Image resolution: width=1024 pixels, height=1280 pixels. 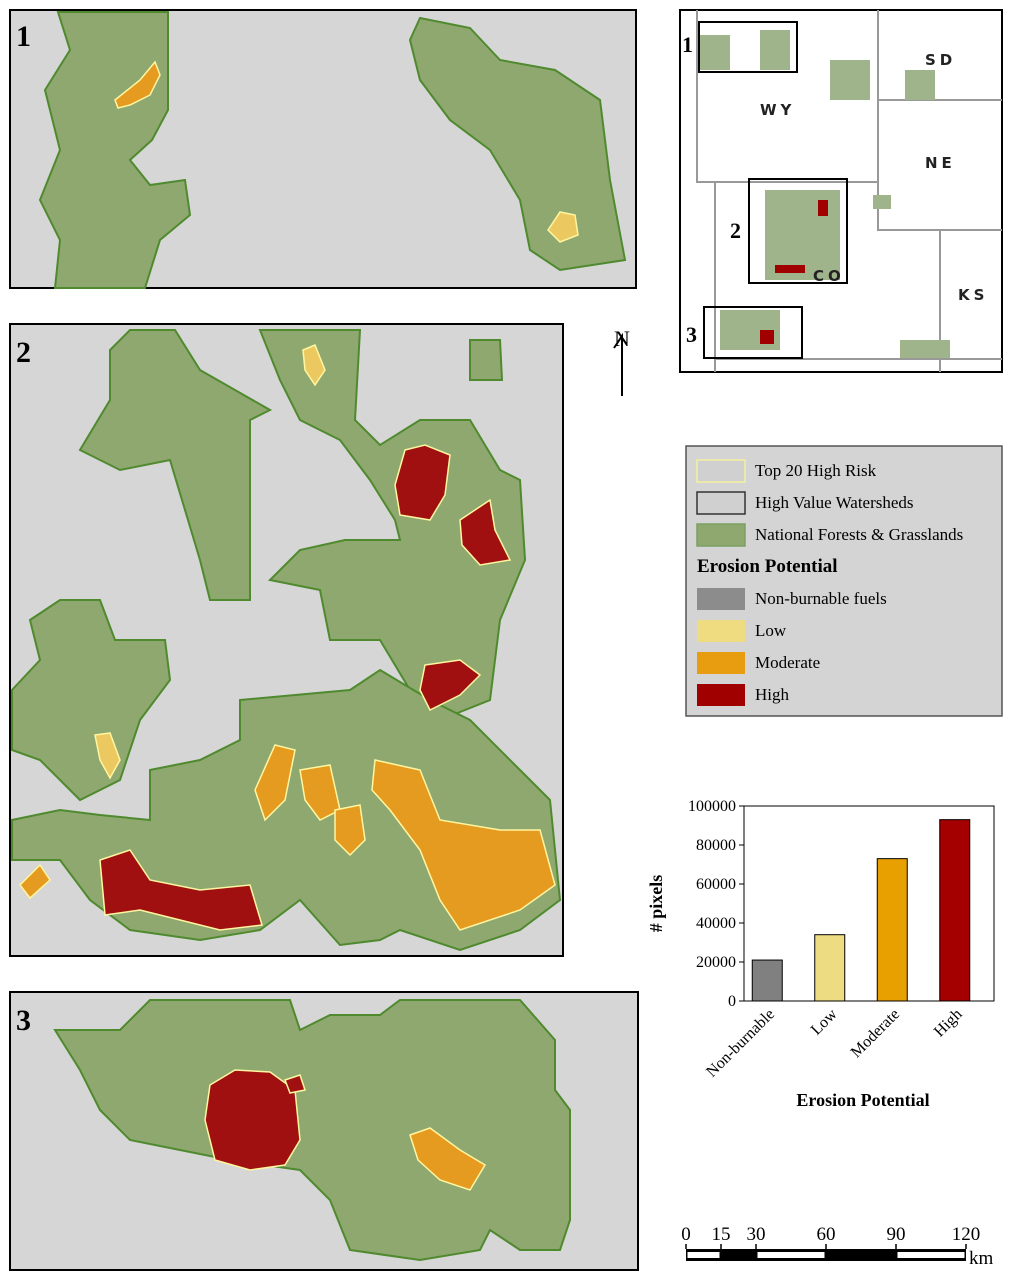 What do you see at coordinates (716, 962) in the screenshot?
I see `y-tick-label: 20000` at bounding box center [716, 962].